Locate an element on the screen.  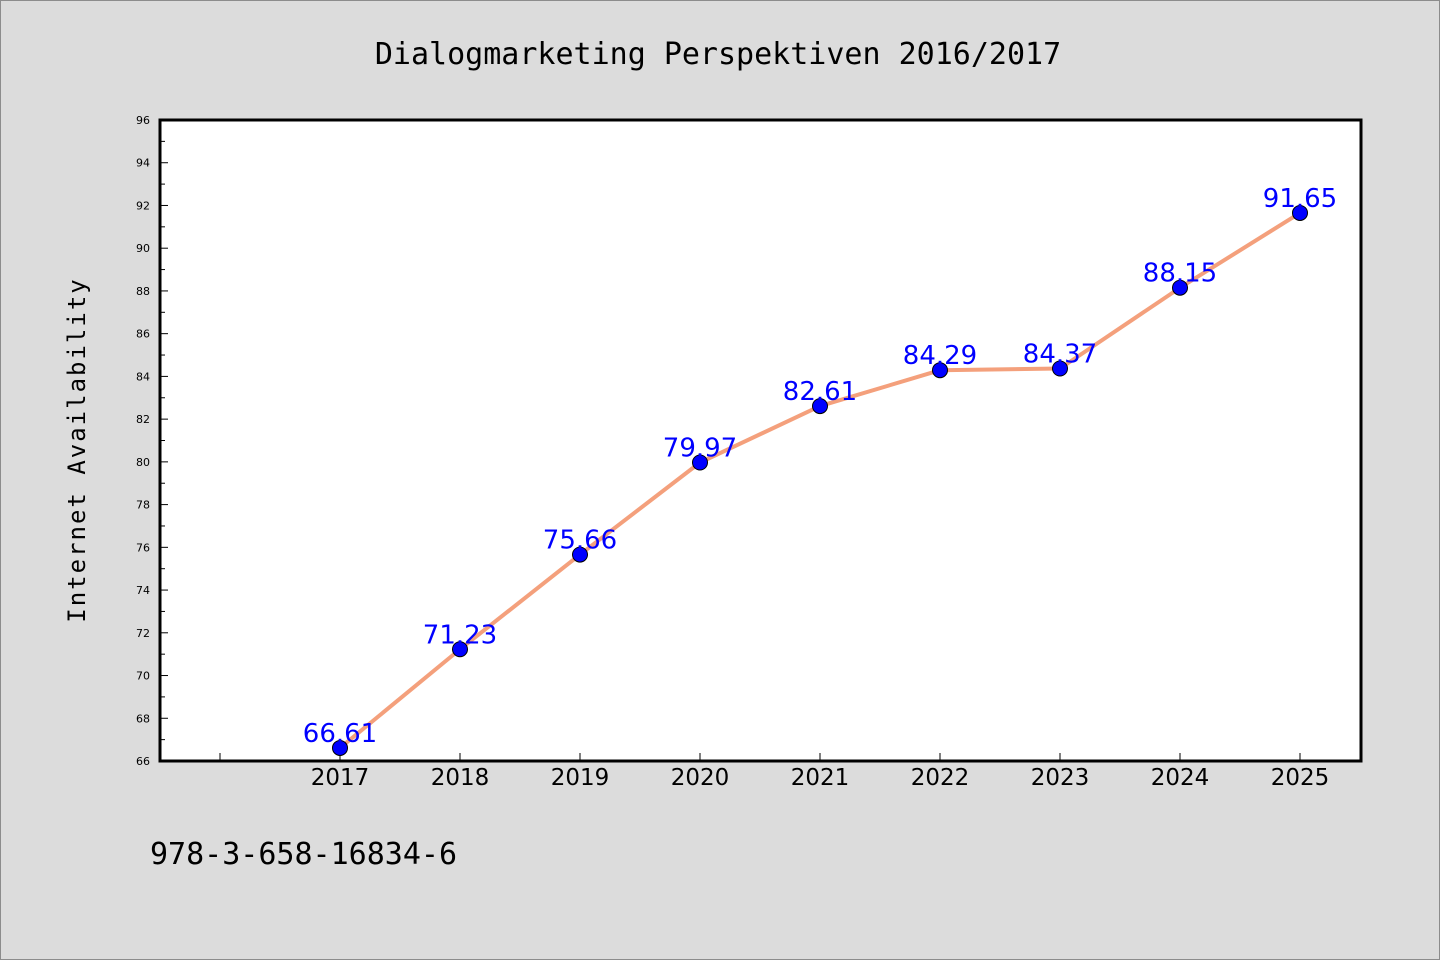
y-tick-label: 68 is located at coordinates (143, 718).